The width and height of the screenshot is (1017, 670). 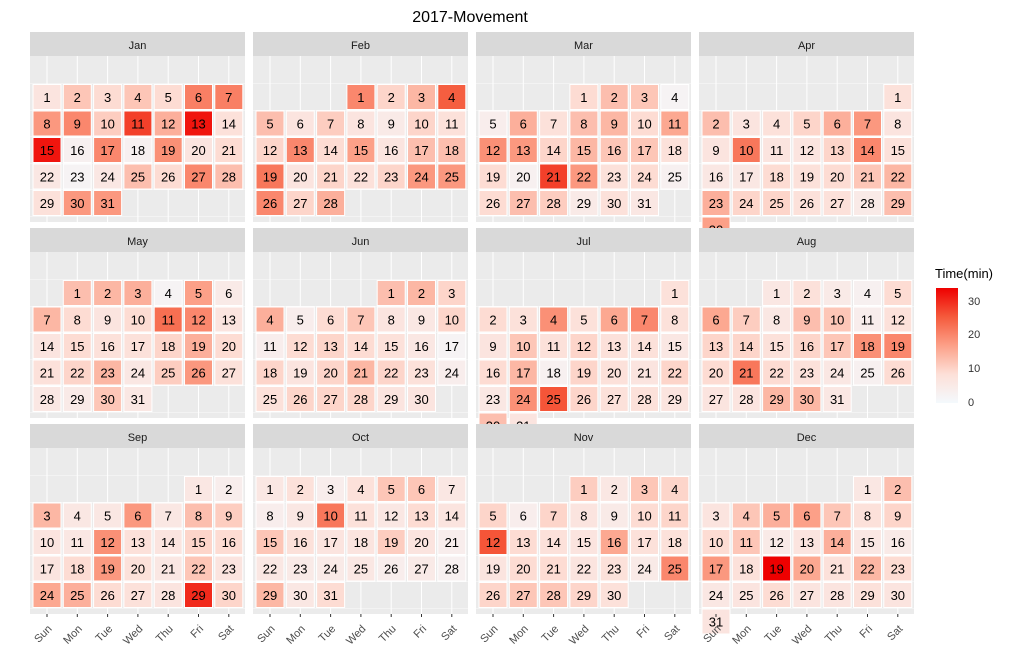 I want to click on strip-apr, so click(x=806, y=44).